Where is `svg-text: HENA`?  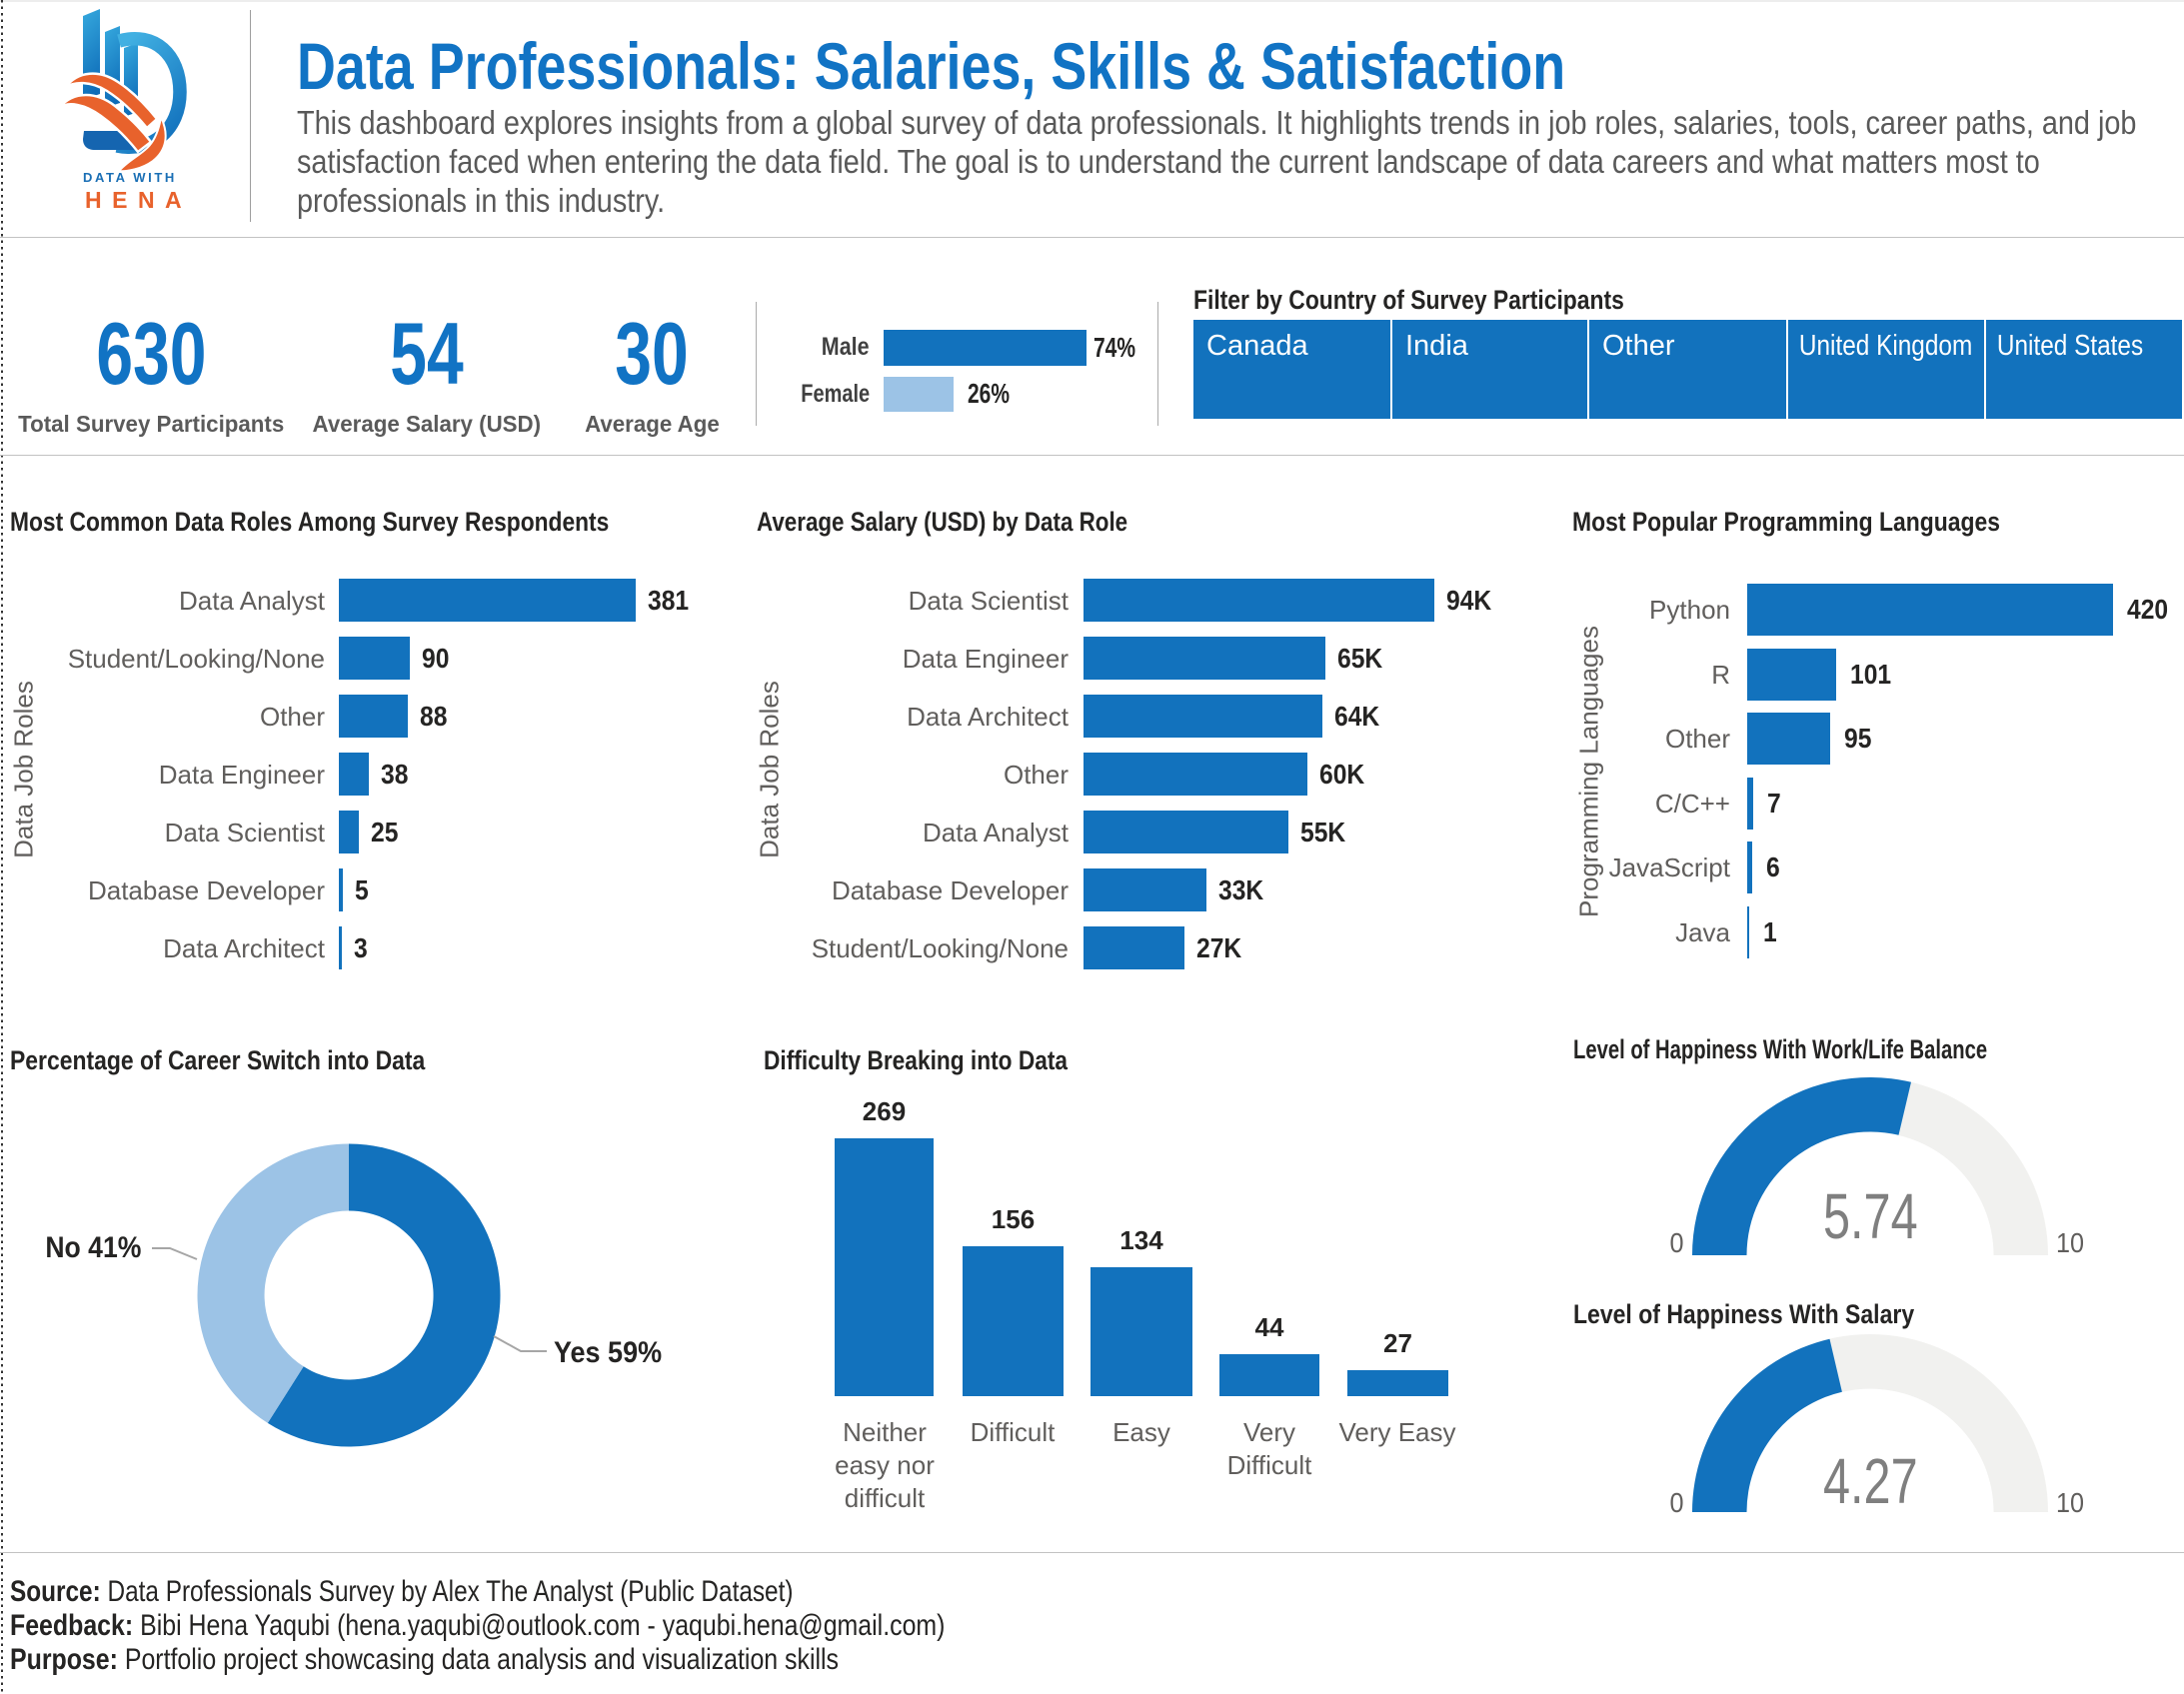
svg-text: HENA is located at coordinates (138, 200).